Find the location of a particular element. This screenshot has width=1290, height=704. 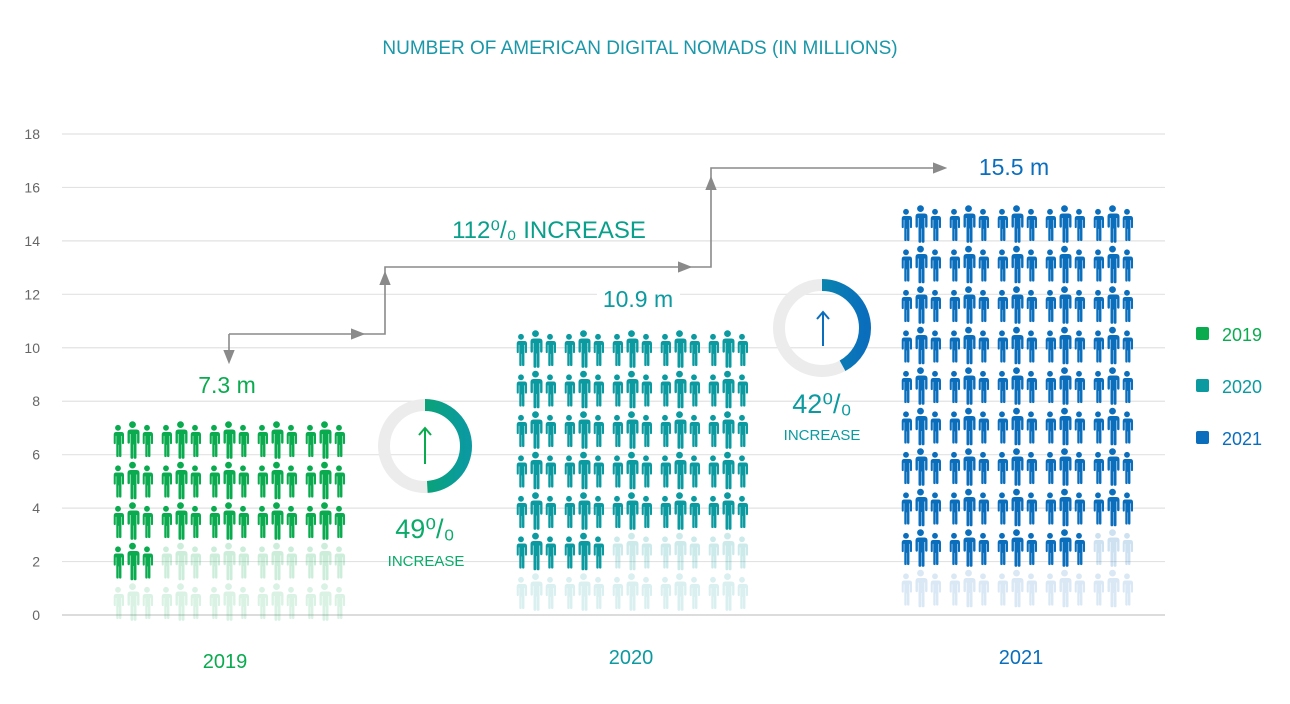

arrow-segment is located at coordinates (538, 269).